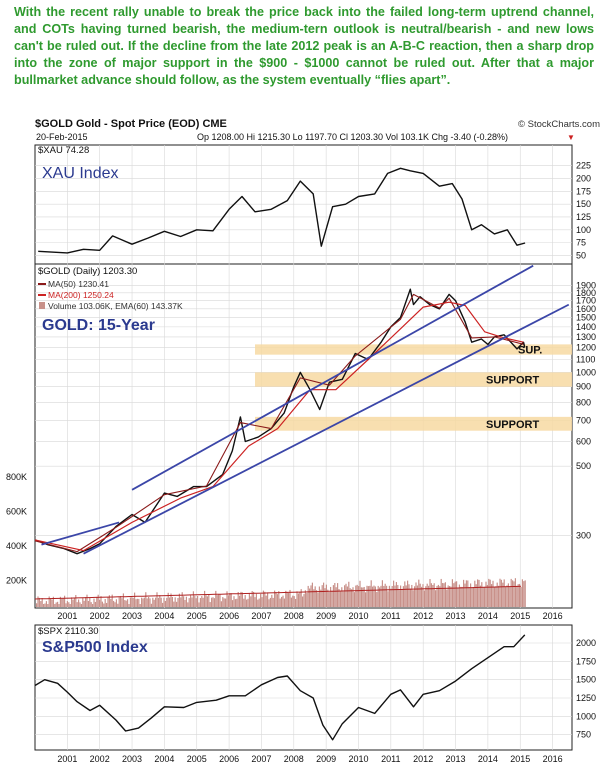  I want to click on x-tick-label-gold: 2004, so click(164, 616).